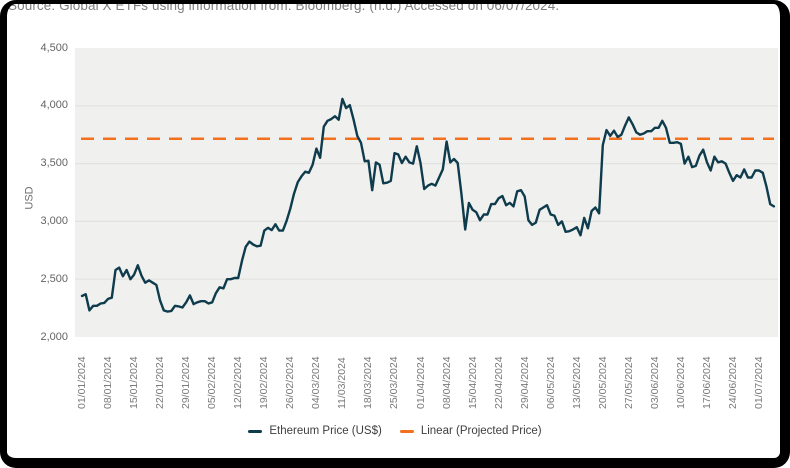 The image size is (790, 468). I want to click on x-tick-label: 08/04/2024, so click(446, 382).